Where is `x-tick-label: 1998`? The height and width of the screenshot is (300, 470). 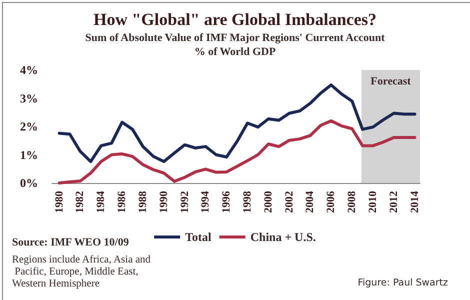 x-tick-label: 1998 is located at coordinates (248, 201).